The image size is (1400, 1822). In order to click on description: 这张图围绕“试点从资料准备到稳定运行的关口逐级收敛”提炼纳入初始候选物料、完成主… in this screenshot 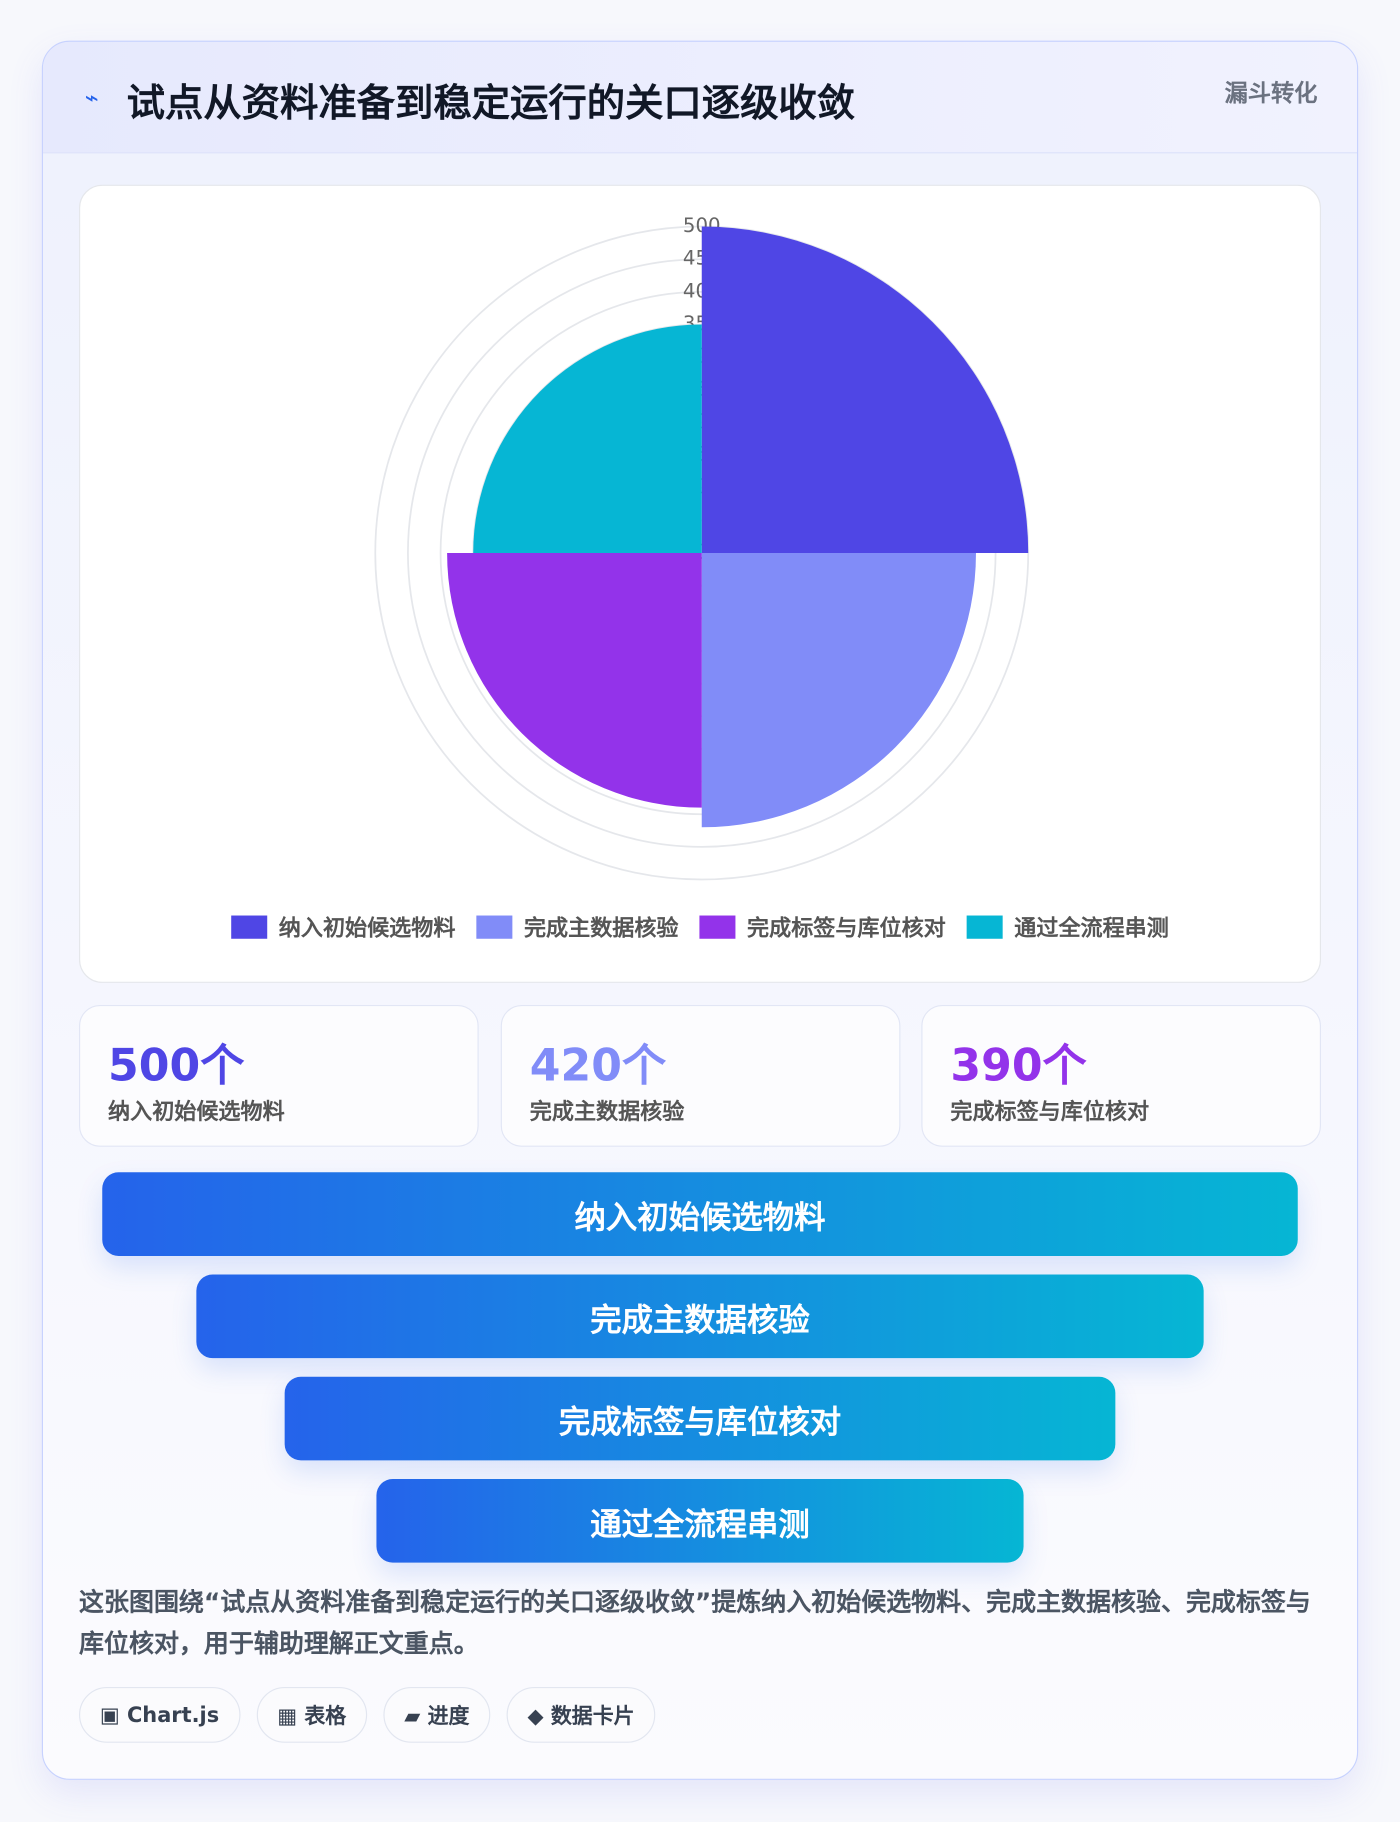, I will do `click(695, 1624)`.